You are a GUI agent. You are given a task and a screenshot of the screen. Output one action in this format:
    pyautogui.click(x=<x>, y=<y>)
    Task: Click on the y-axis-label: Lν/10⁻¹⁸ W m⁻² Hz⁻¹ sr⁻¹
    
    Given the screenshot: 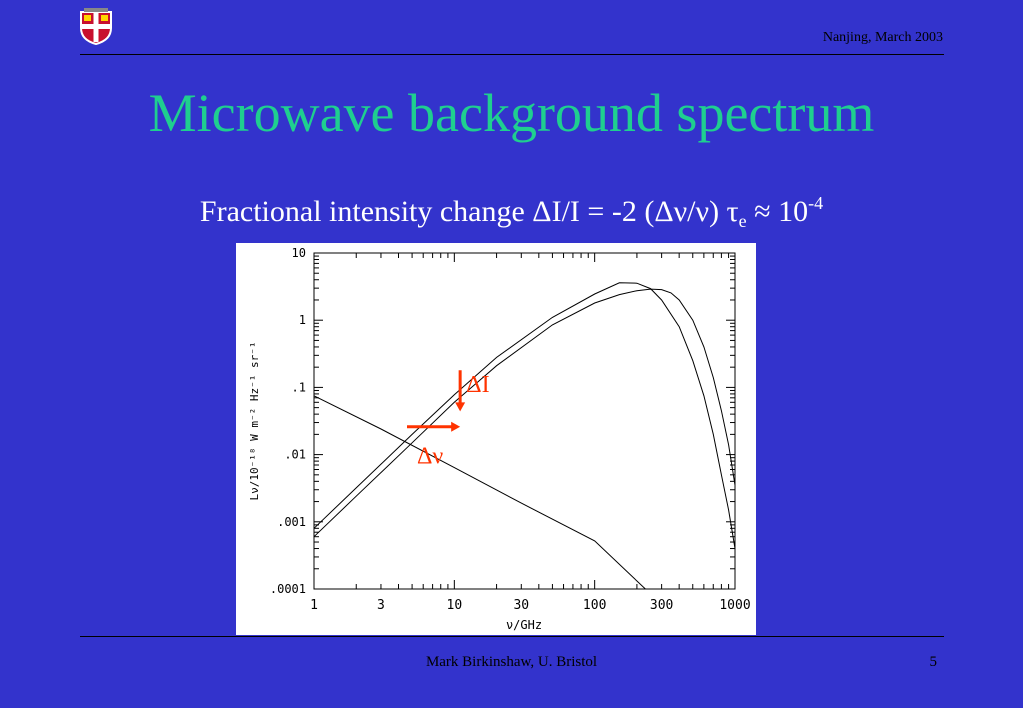 What is the action you would take?
    pyautogui.click(x=254, y=421)
    